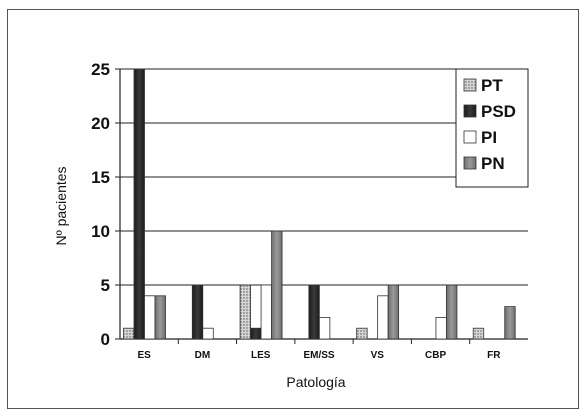  I want to click on bar-pt-fr, so click(478, 333).